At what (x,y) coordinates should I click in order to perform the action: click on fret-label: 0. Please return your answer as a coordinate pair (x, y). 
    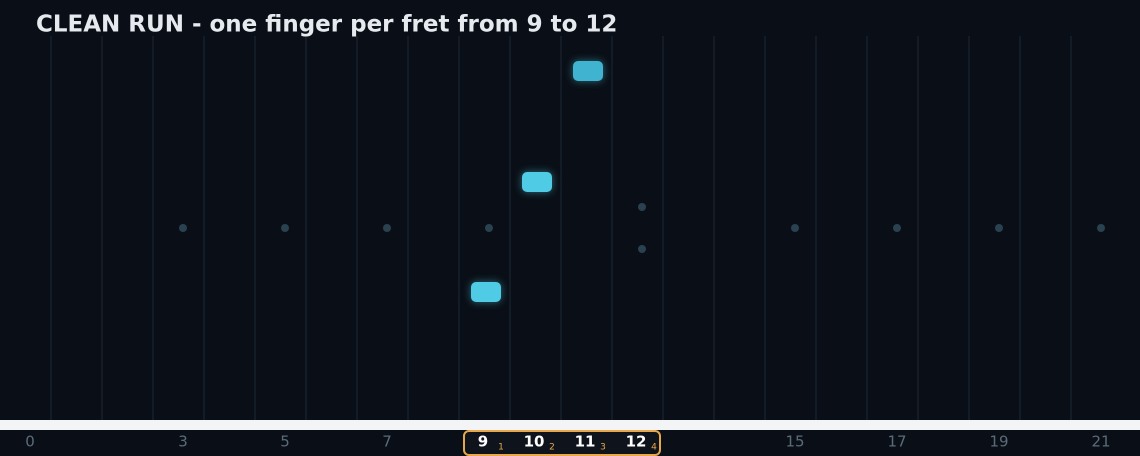
    Looking at the image, I should click on (30, 442).